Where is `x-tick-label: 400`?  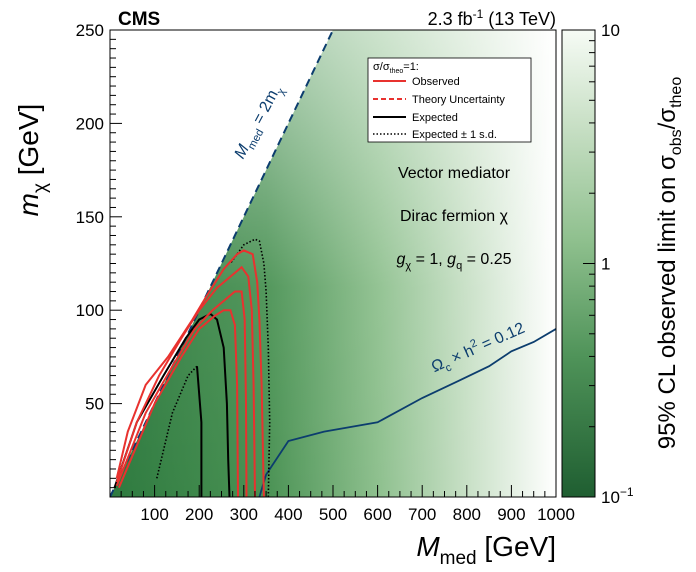
x-tick-label: 400 is located at coordinates (288, 514).